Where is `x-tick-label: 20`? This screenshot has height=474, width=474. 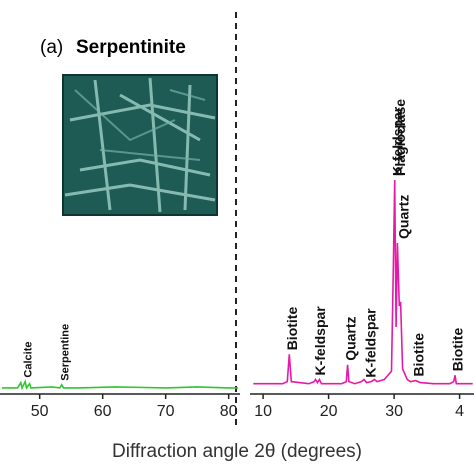
x-tick-label: 20 is located at coordinates (329, 411).